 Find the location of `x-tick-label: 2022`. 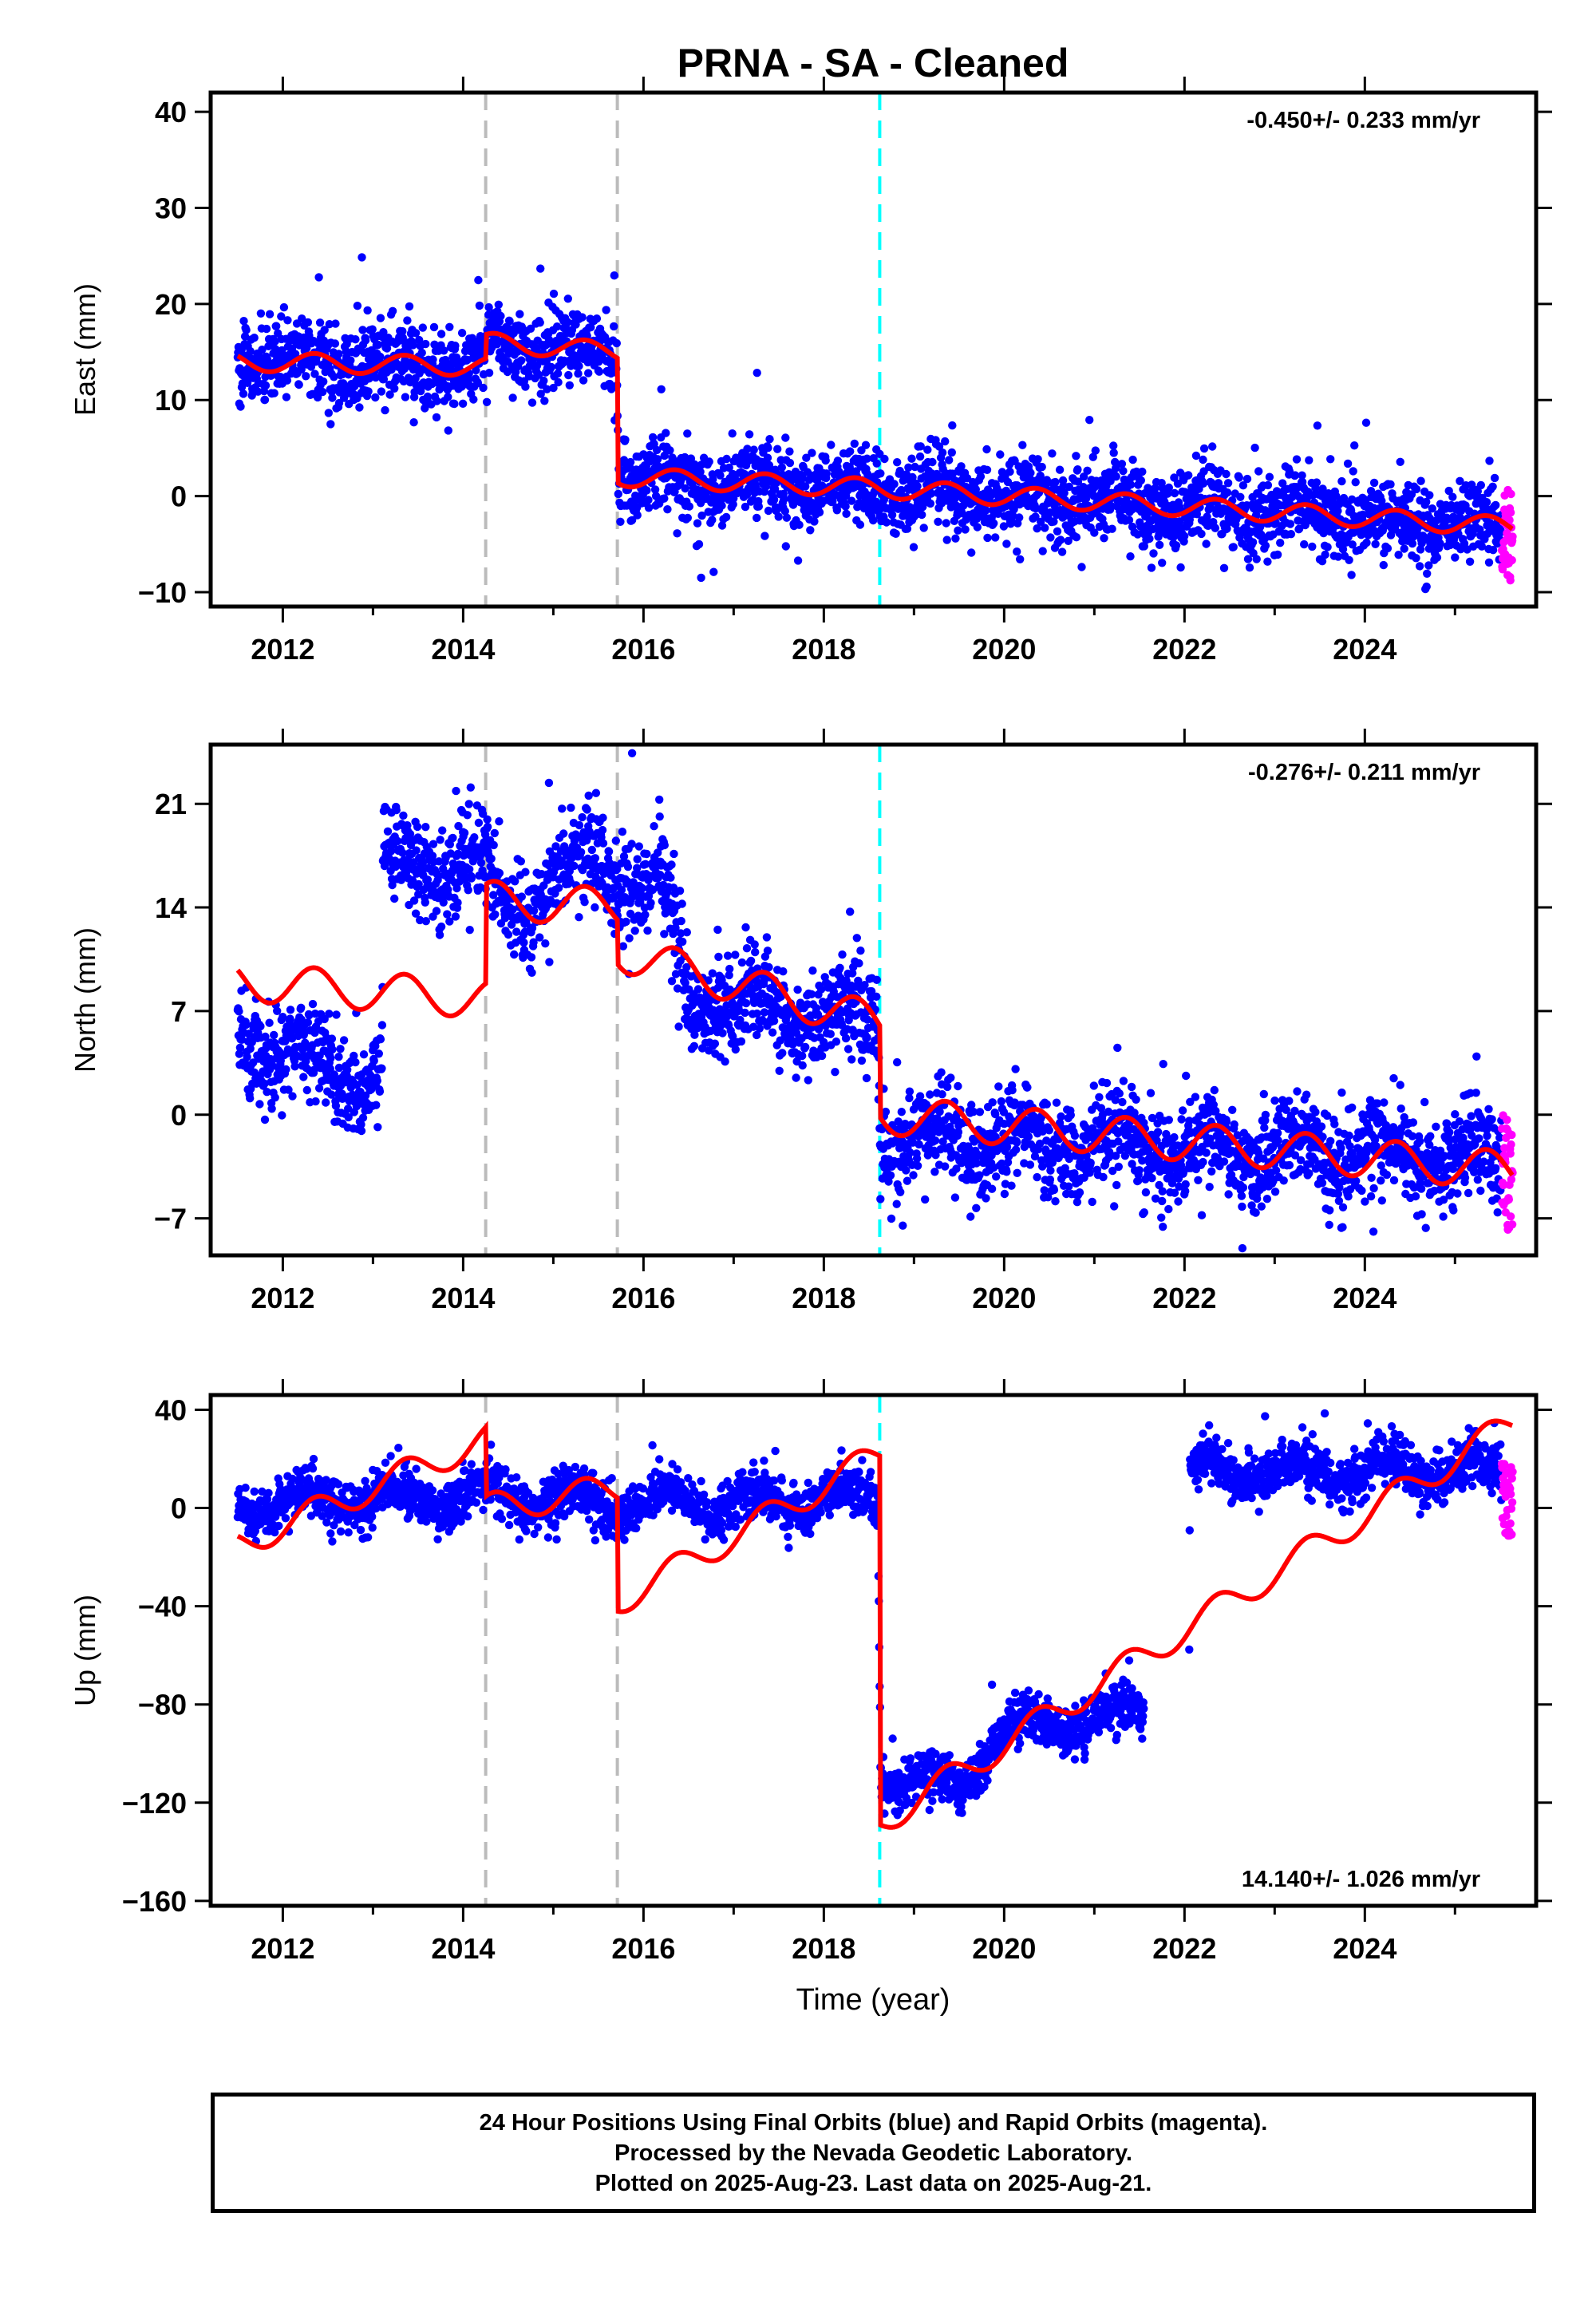

x-tick-label: 2022 is located at coordinates (1184, 649).